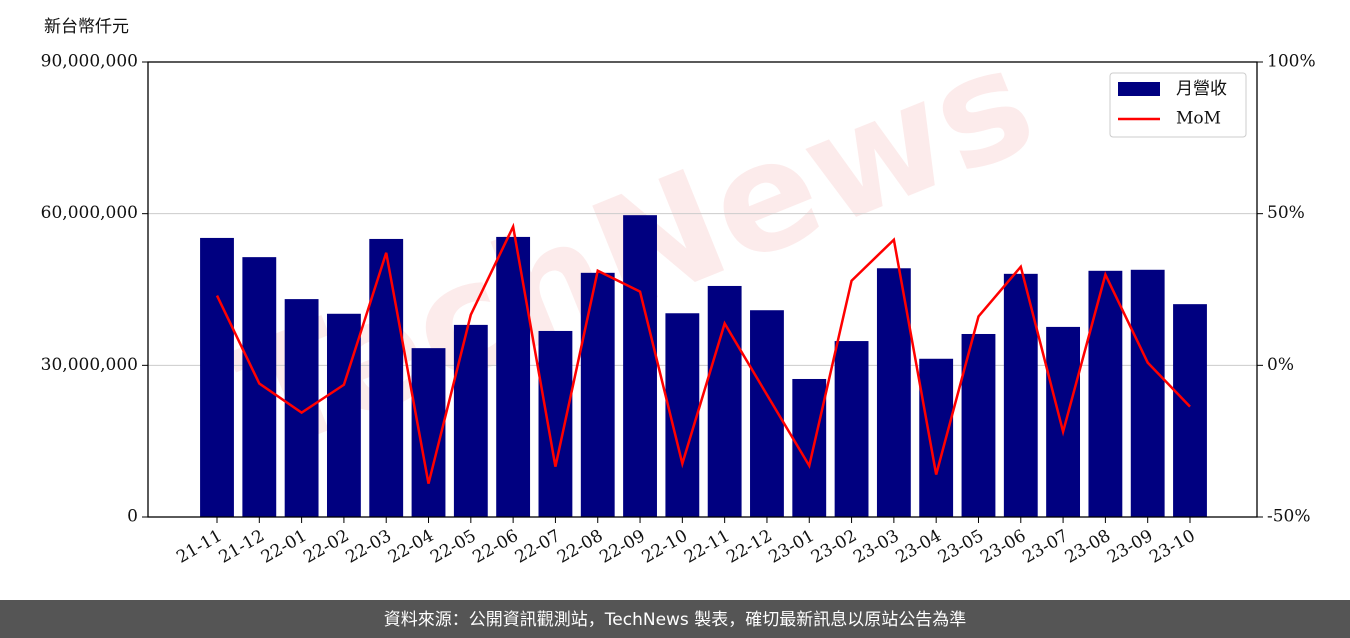 This screenshot has width=1350, height=638. Describe the element at coordinates (1003, 547) in the screenshot. I see `x-tick-label: 23-06` at that location.